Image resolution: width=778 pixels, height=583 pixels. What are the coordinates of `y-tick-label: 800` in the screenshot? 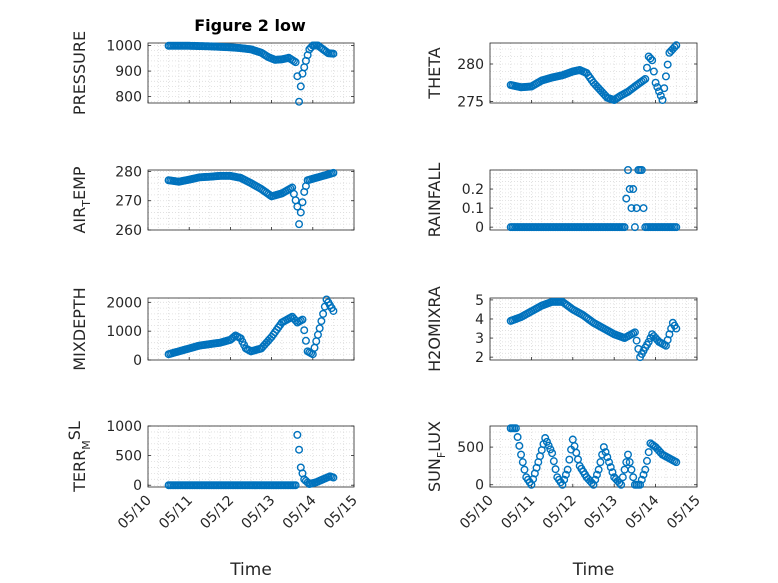 It's located at (128, 98).